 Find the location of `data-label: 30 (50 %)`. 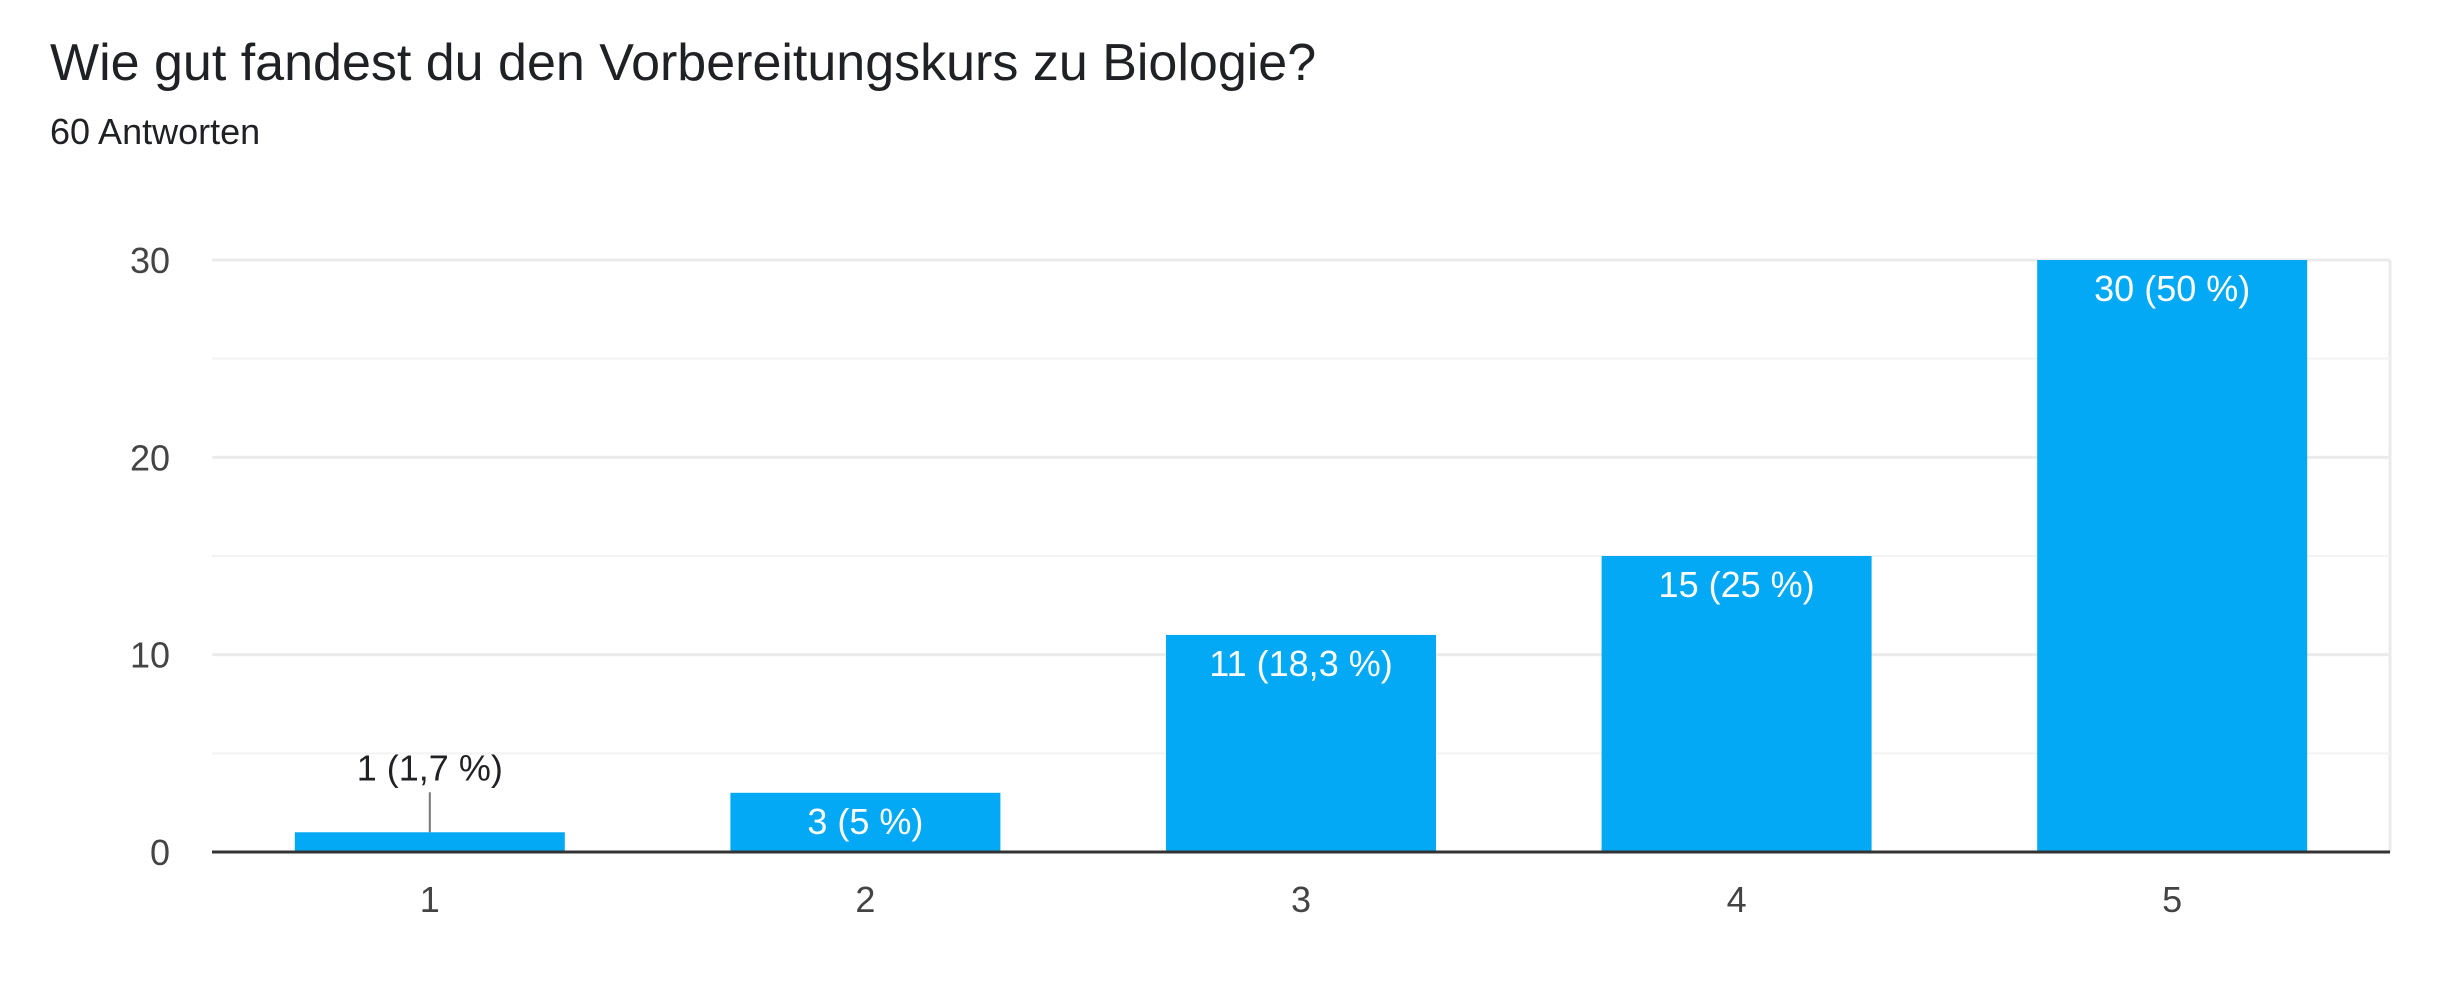

data-label: 30 (50 %) is located at coordinates (2172, 288).